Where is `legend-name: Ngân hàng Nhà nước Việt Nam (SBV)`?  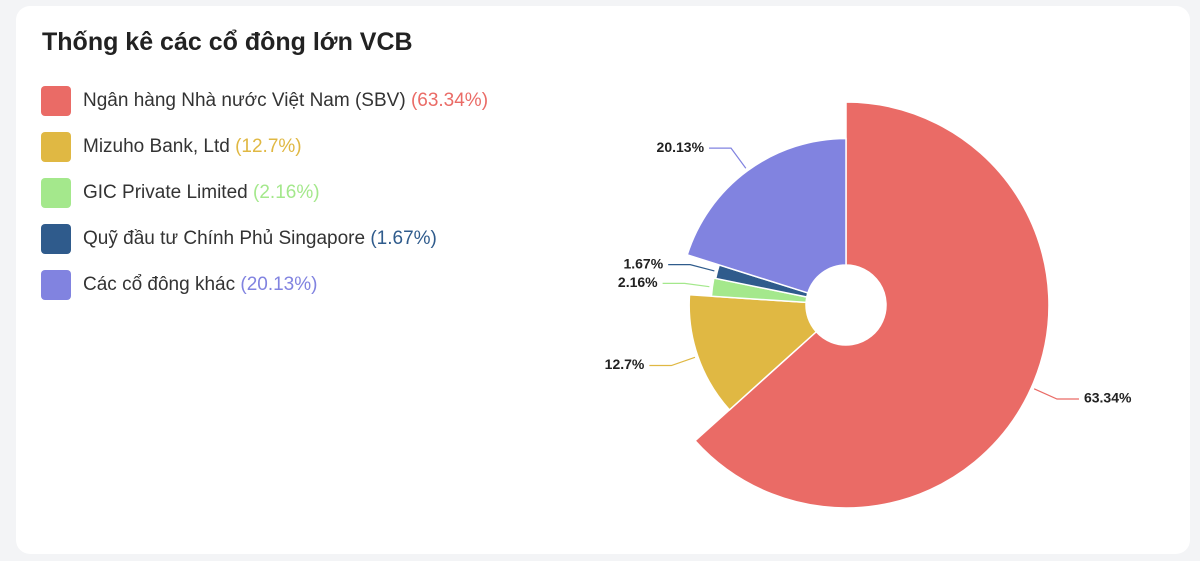 legend-name: Ngân hàng Nhà nước Việt Nam (SBV) is located at coordinates (244, 100).